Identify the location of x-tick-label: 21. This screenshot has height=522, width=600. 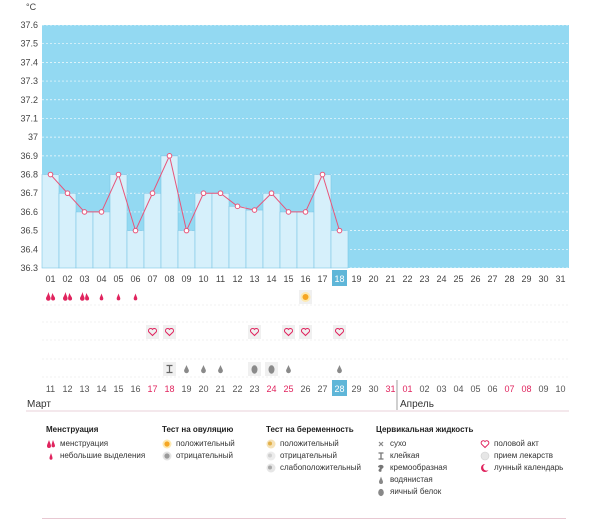
(390, 279).